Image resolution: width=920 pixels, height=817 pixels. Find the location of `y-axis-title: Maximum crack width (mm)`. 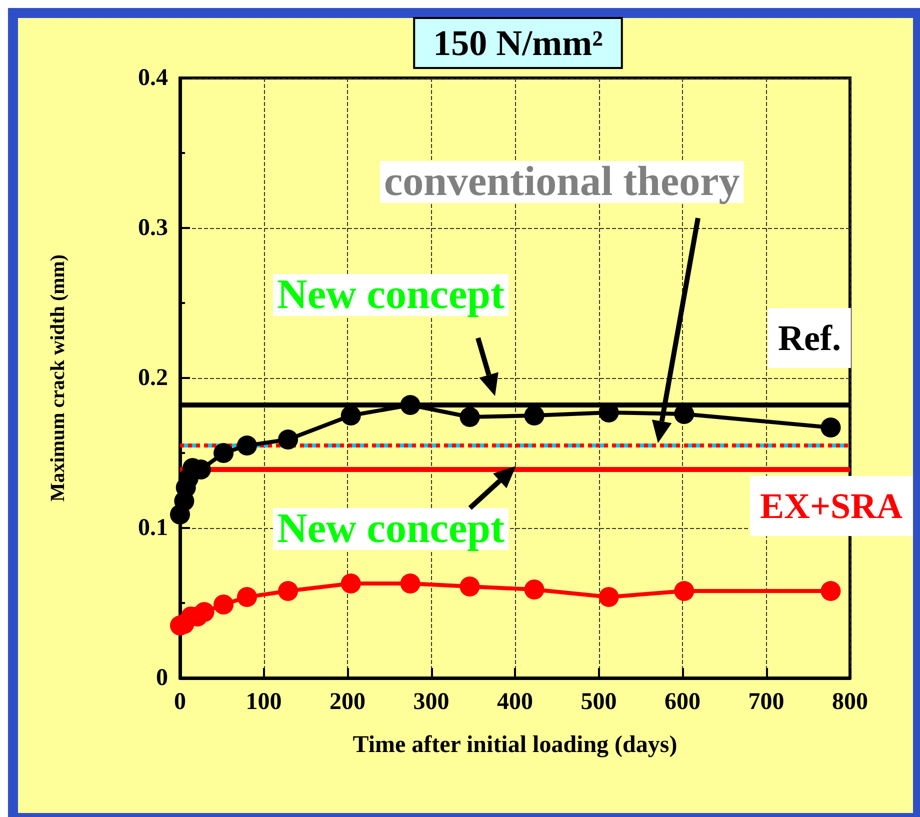

y-axis-title: Maximum crack width (mm) is located at coordinates (58, 378).